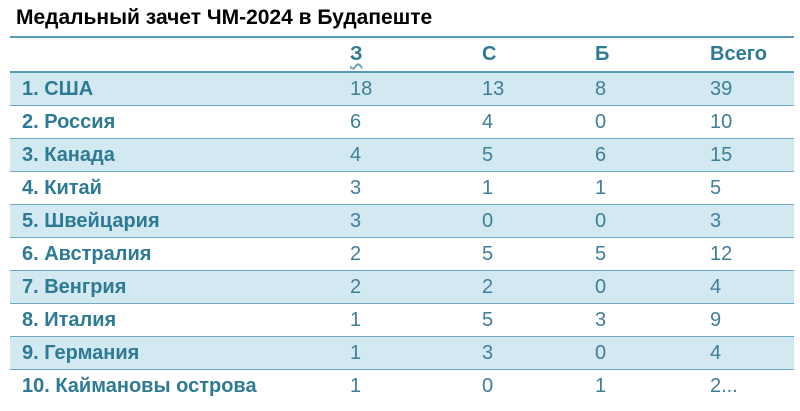  I want to click on table-row: 4. Китай 3 1 1 5, so click(402, 188).